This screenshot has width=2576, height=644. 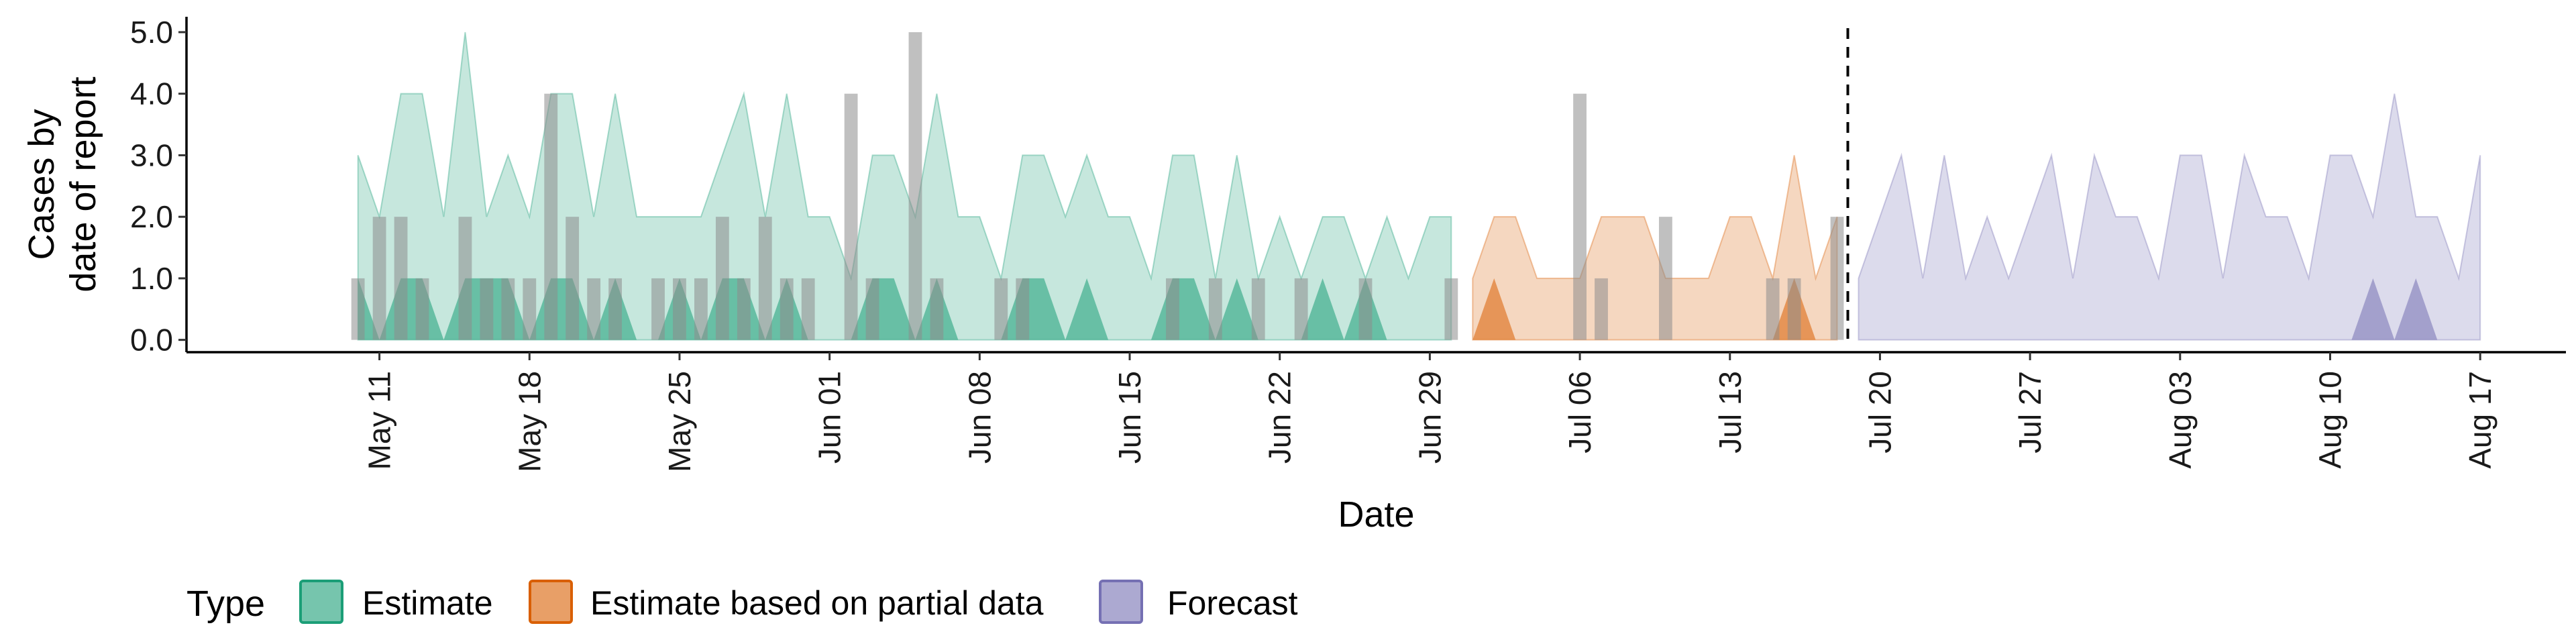 I want to click on y-axis-title: Cases by date of report, so click(x=62, y=184).